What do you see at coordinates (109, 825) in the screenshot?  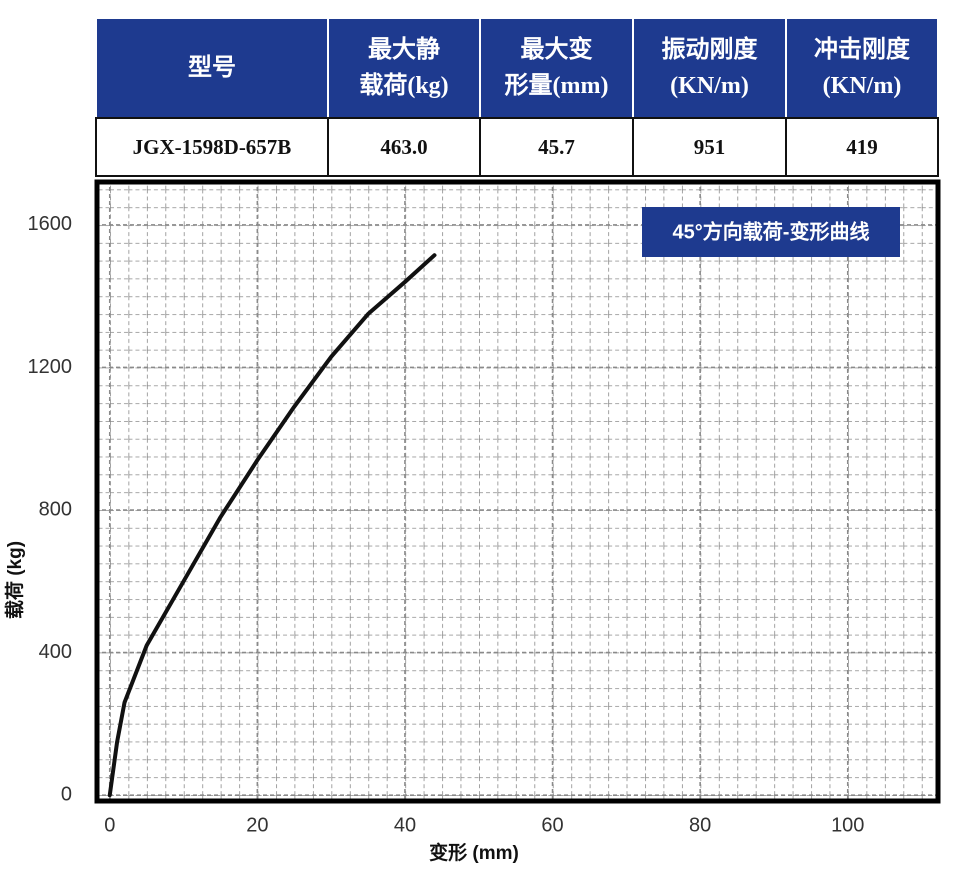 I see `x-tick-label: 0` at bounding box center [109, 825].